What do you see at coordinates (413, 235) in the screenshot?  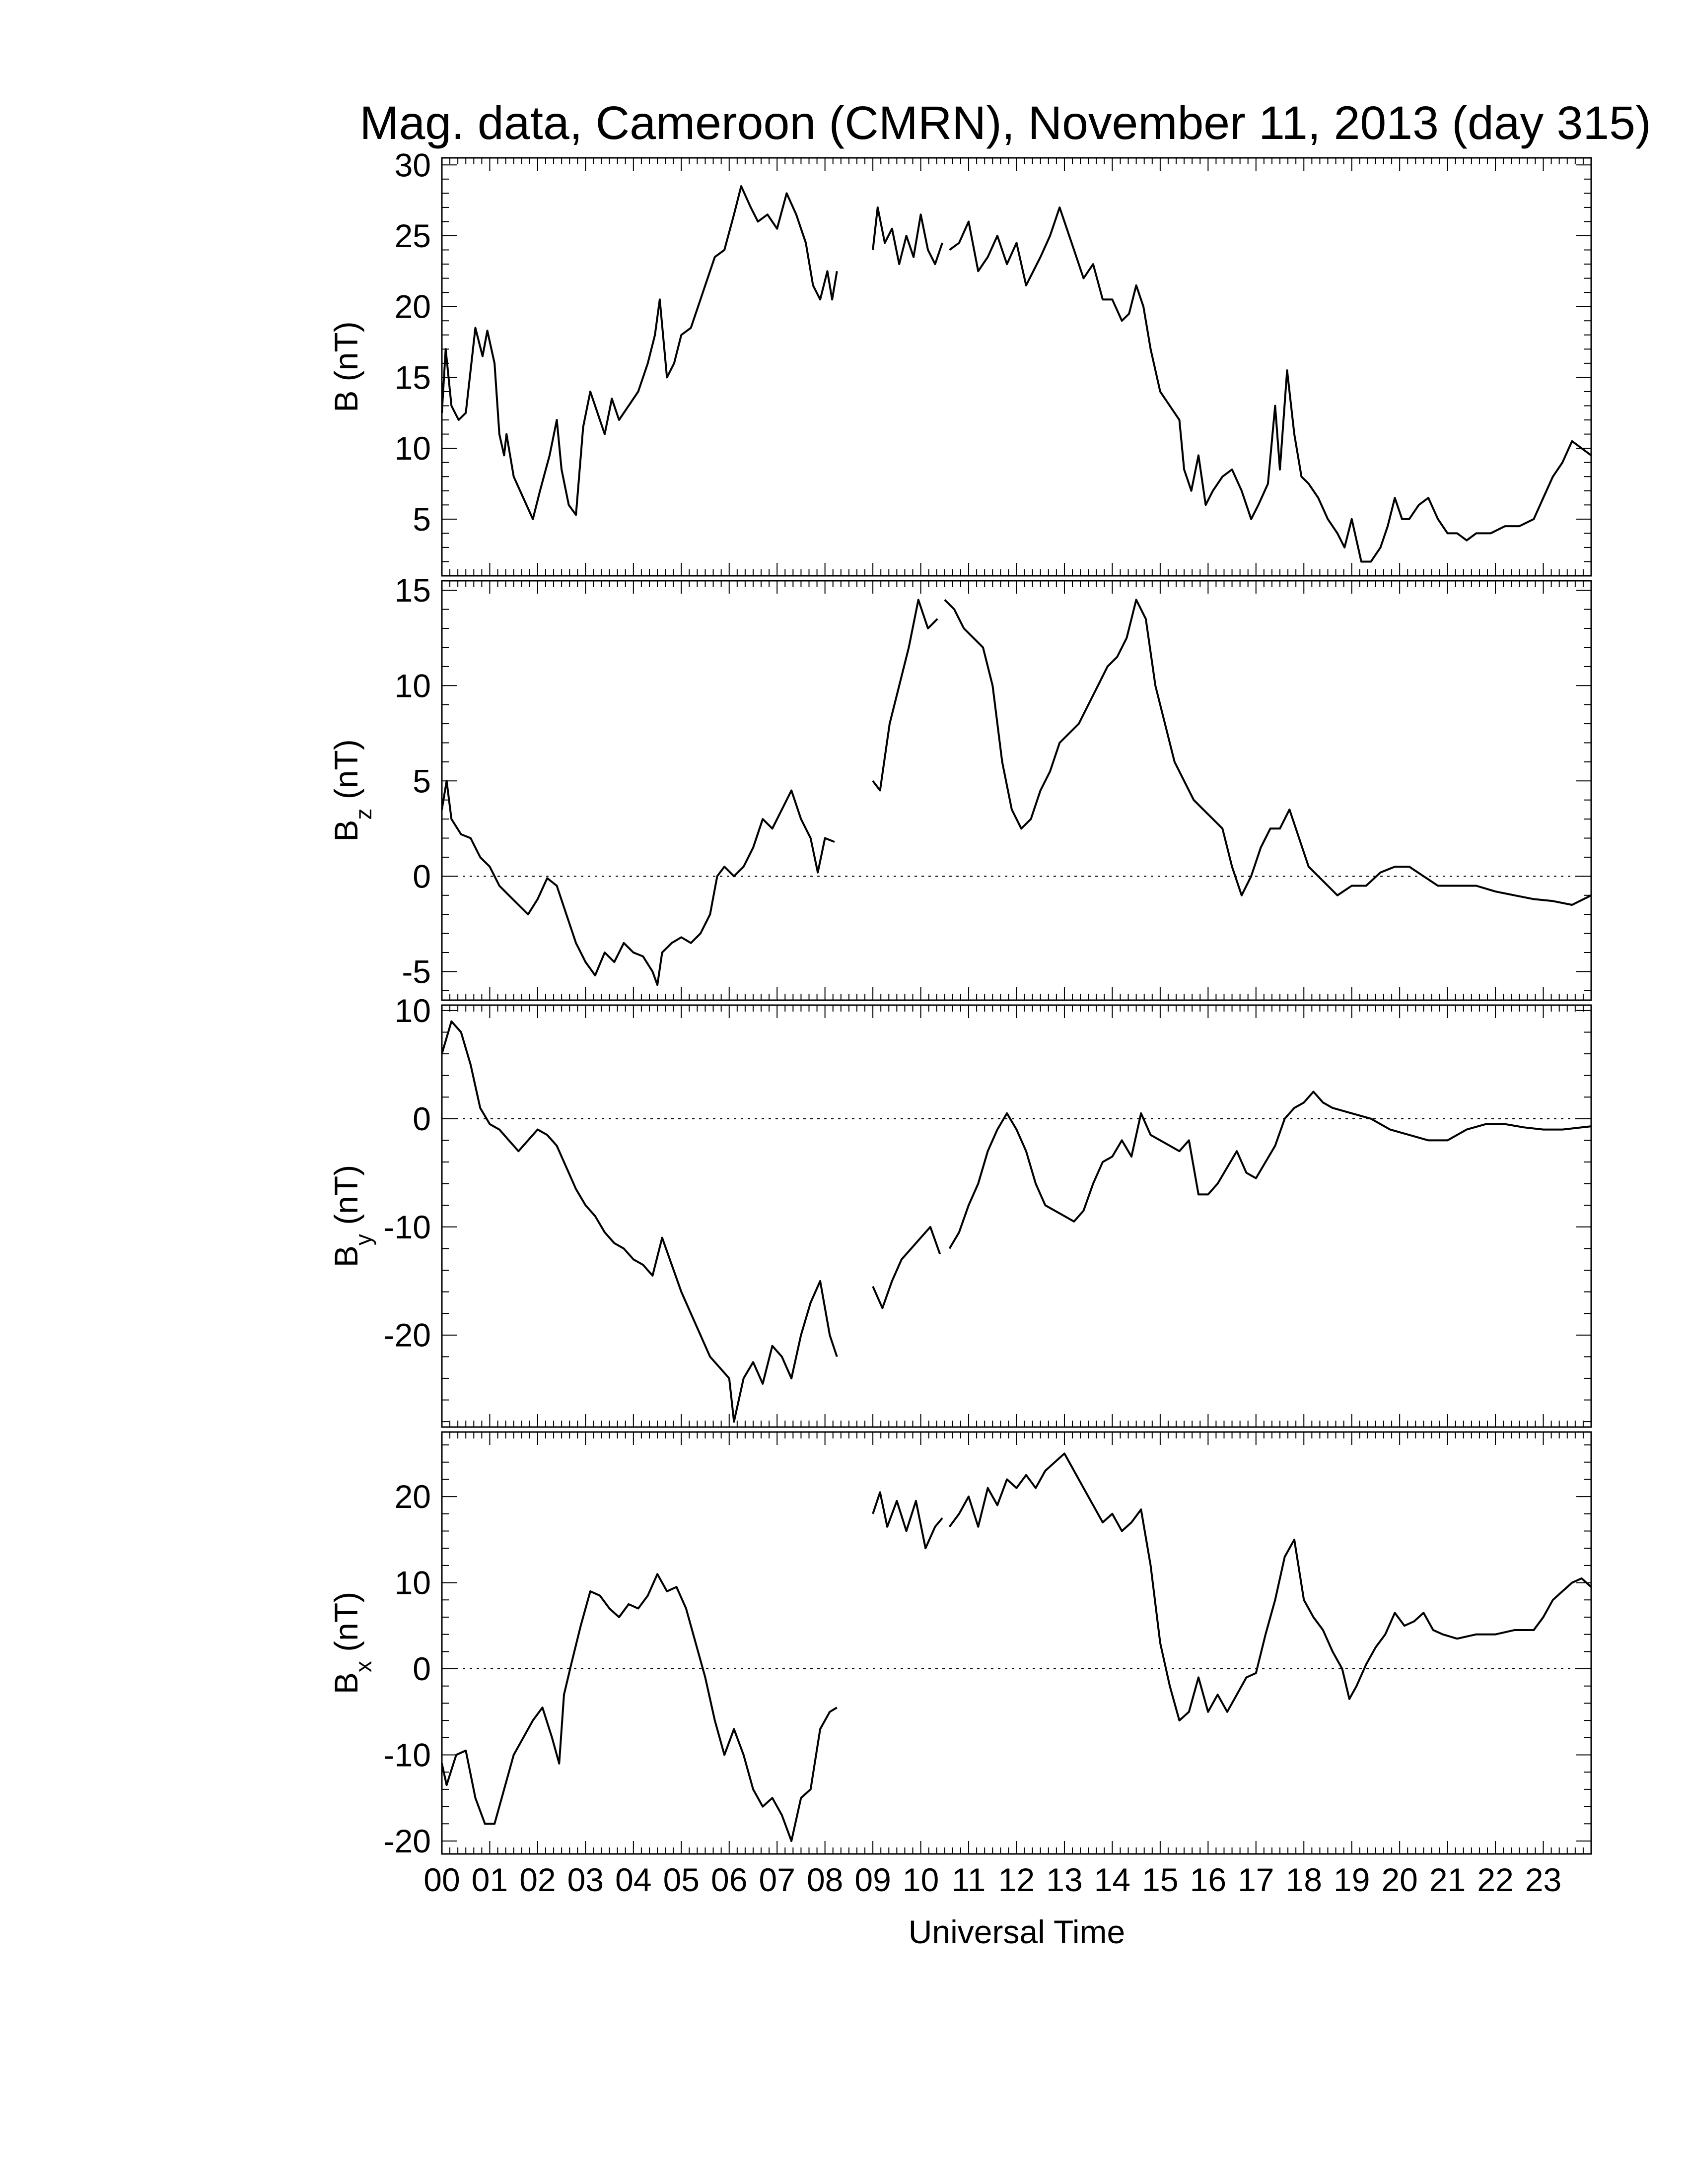 I see `y-tick-label: 25` at bounding box center [413, 235].